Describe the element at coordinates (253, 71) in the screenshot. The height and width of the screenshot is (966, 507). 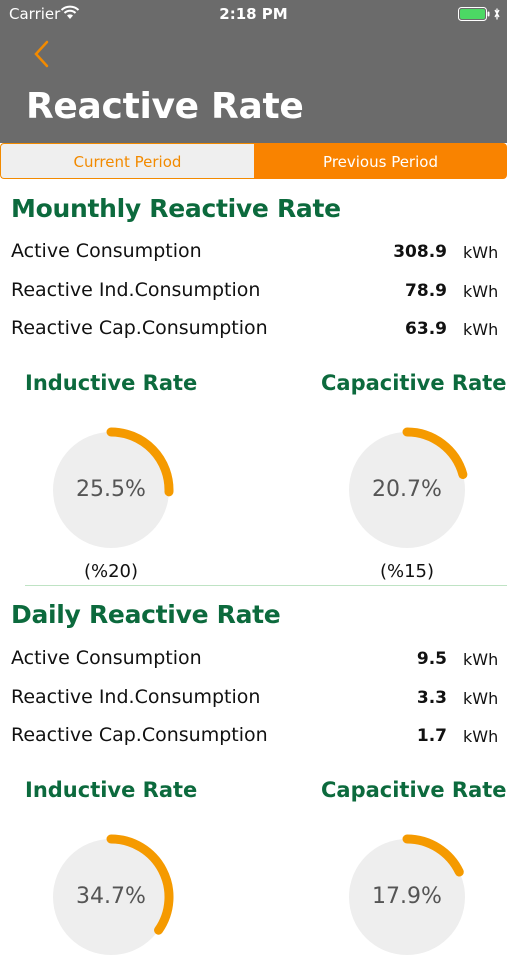
I see `navigation-header: Carrier 2:18 PM Reactive Rate` at that location.